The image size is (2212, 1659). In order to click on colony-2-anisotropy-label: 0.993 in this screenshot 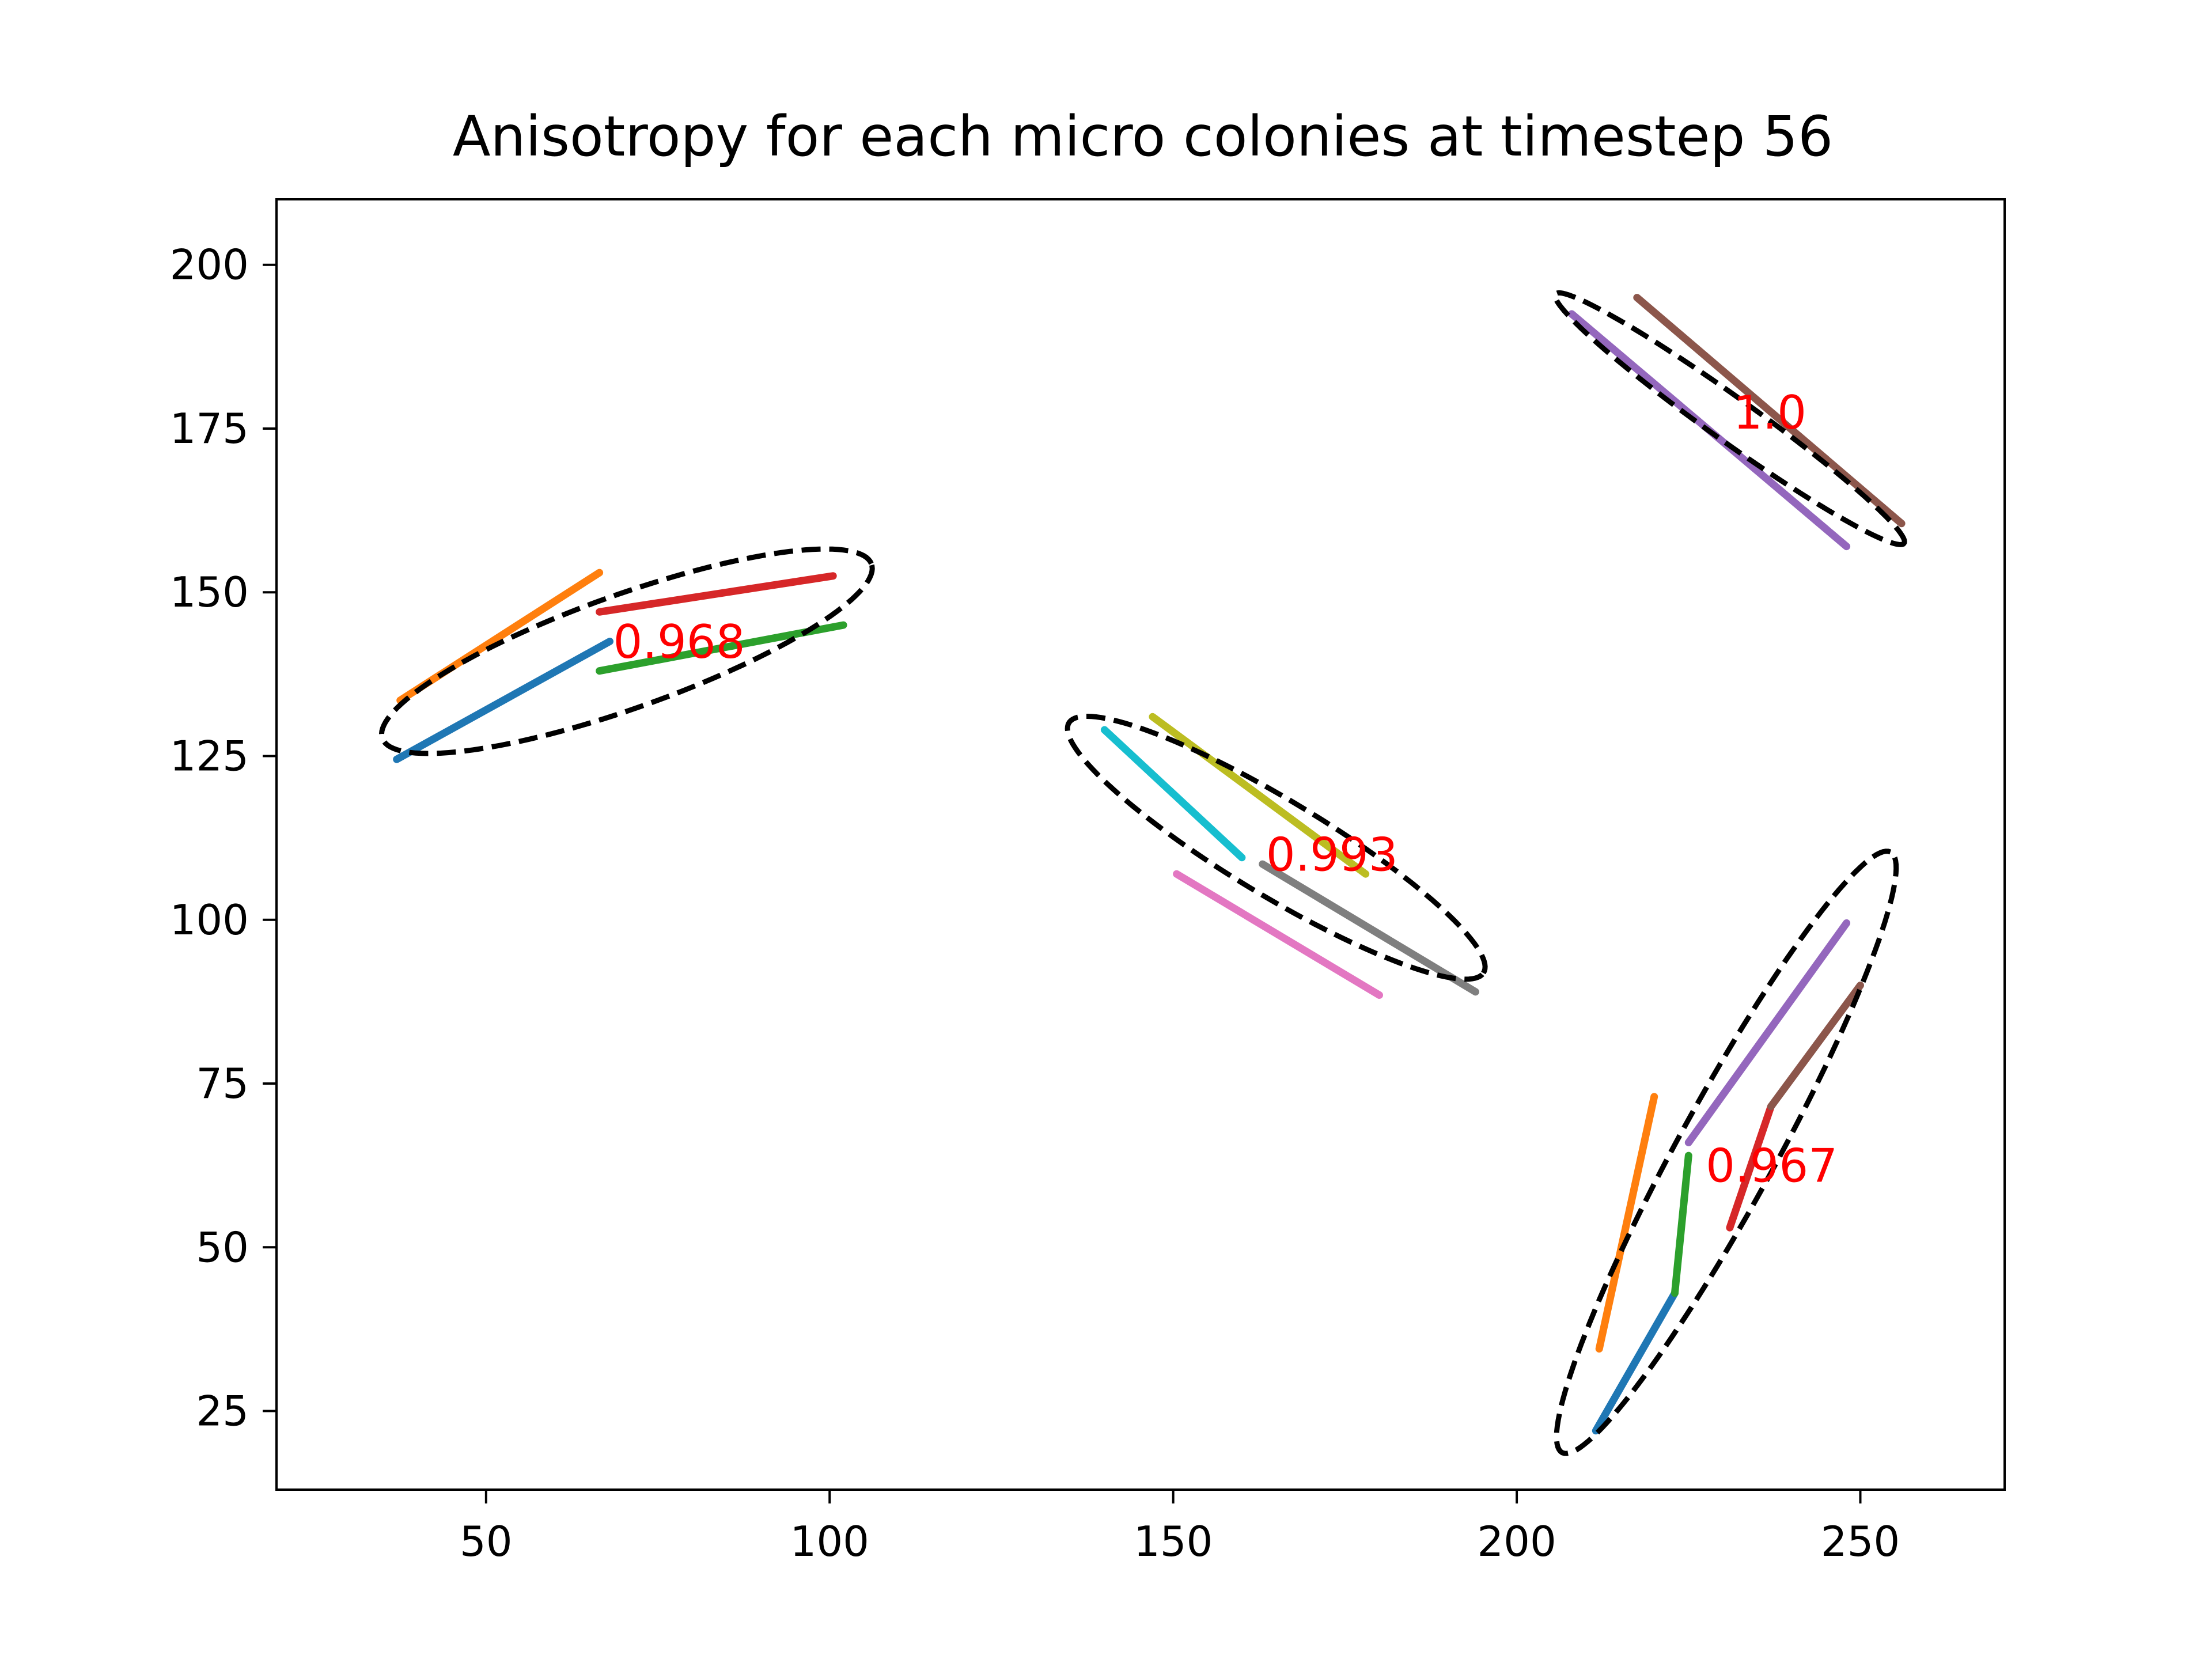, I will do `click(1332, 855)`.